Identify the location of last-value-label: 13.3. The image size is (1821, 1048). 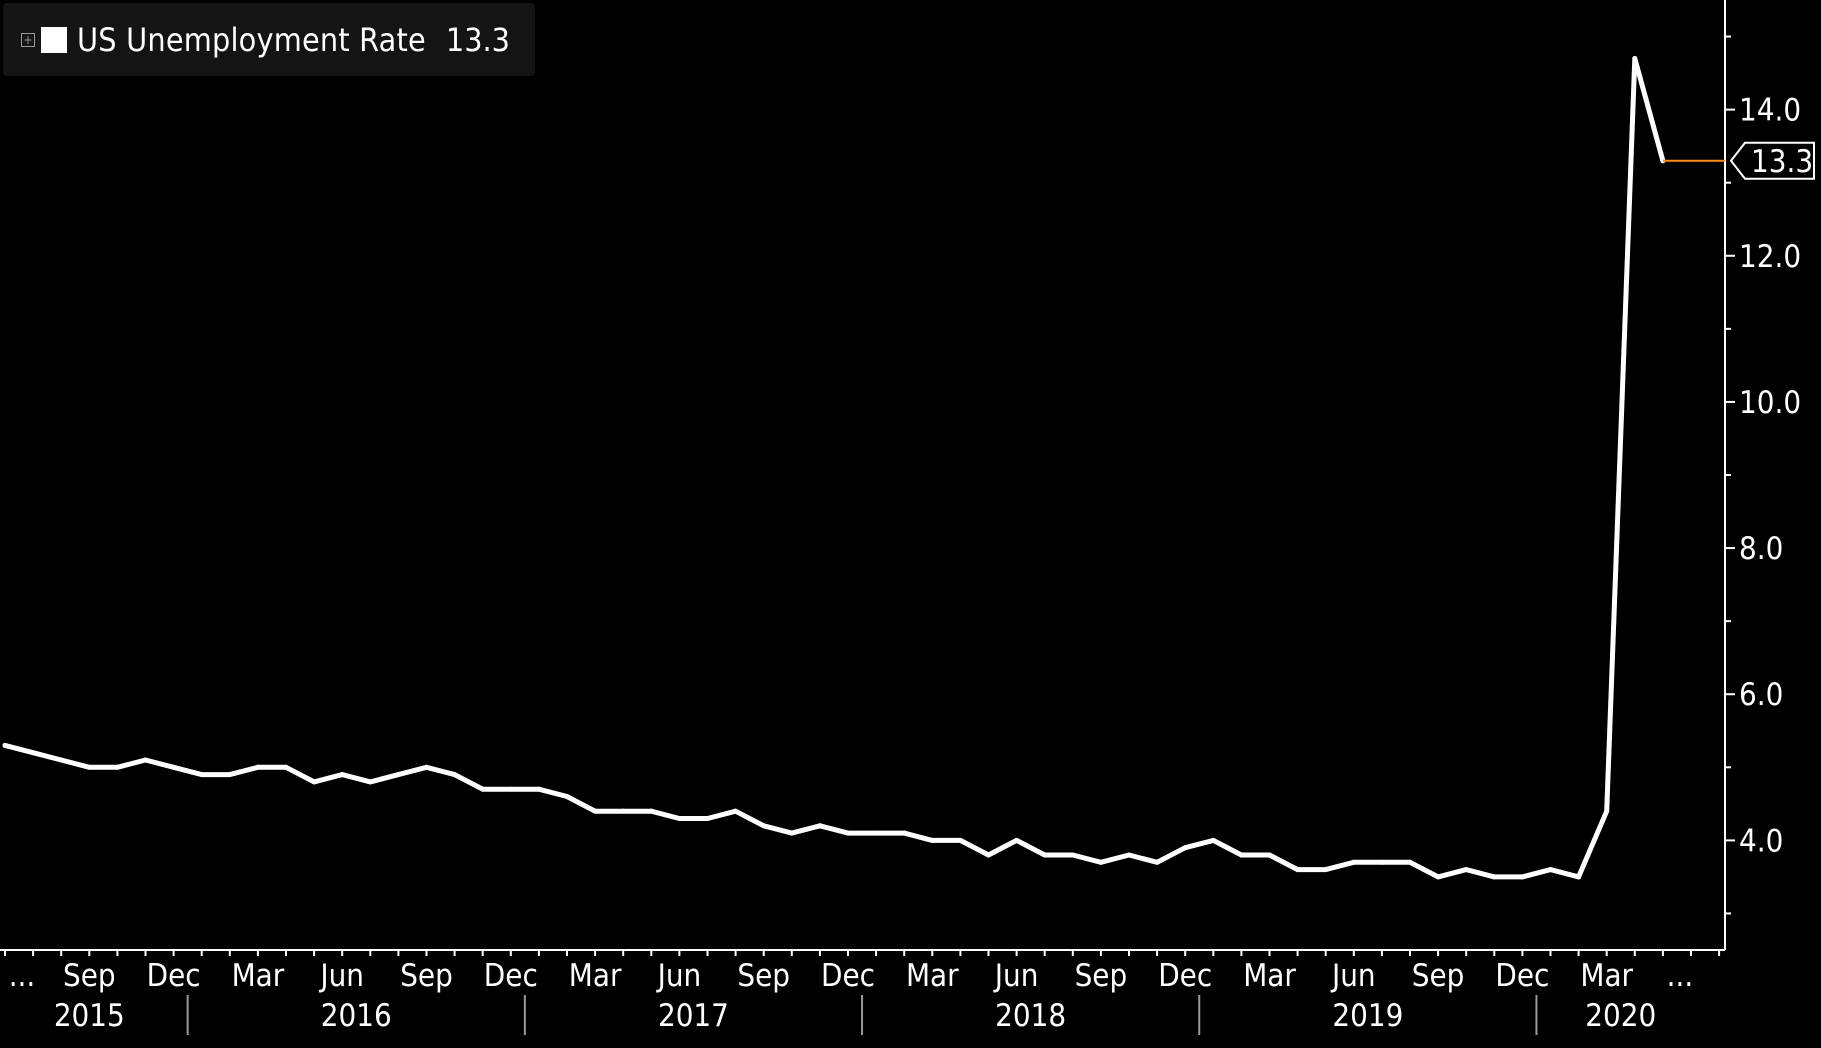
(1782, 162).